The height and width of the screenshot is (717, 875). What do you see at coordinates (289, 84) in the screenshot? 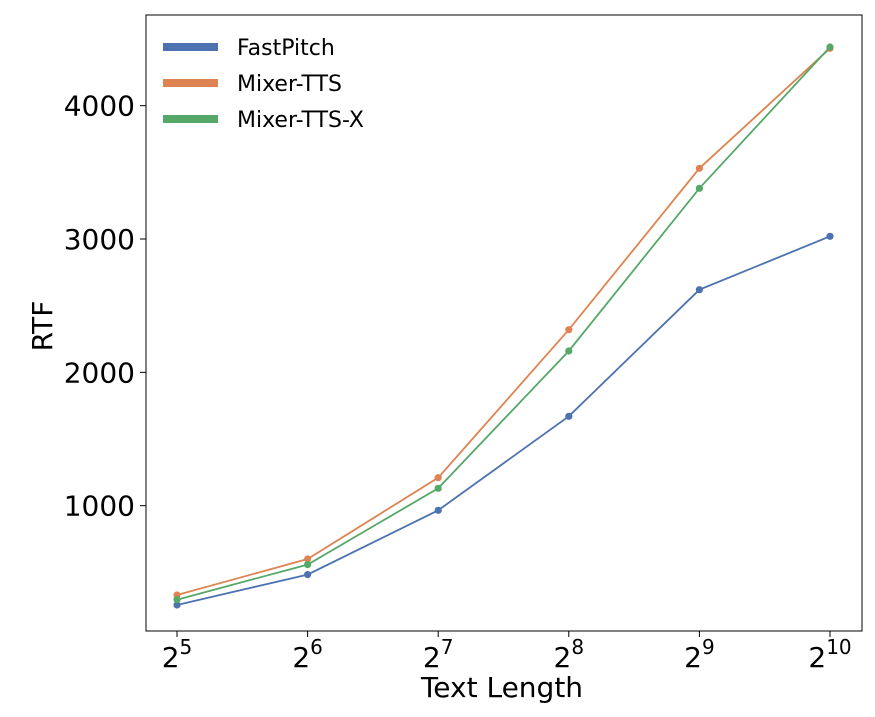
I see `legend-label: Mixer-TTS` at bounding box center [289, 84].